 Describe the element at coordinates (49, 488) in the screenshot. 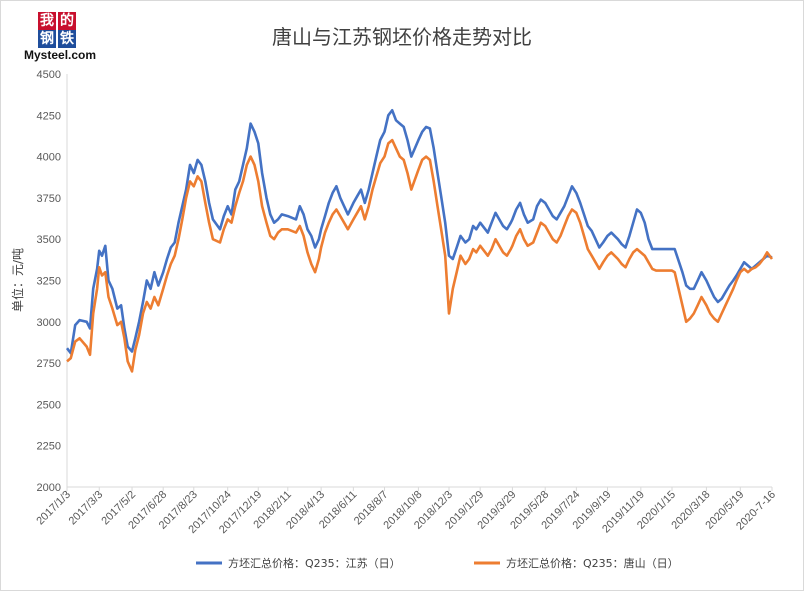

I see `y-tick-label: 2000` at that location.